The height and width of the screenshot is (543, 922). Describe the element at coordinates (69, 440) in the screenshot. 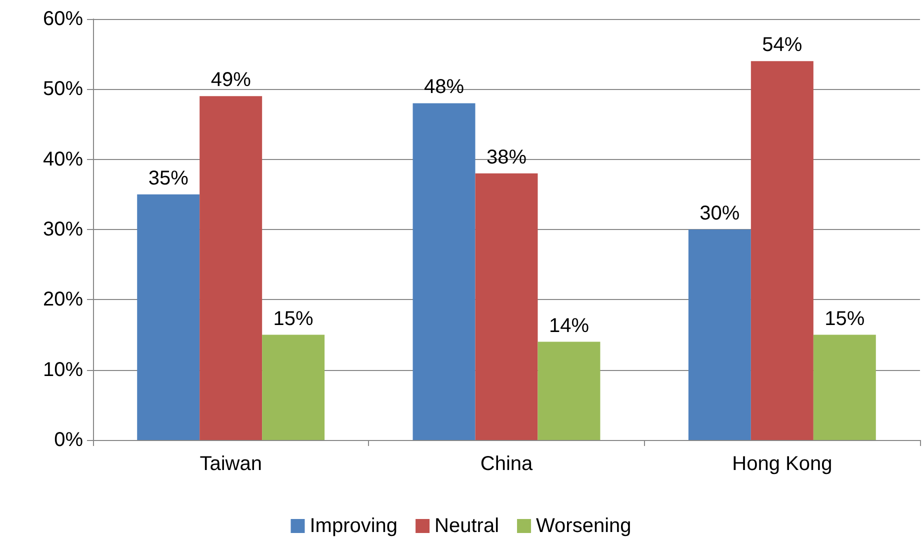

I see `y-tick-label: 0%` at that location.